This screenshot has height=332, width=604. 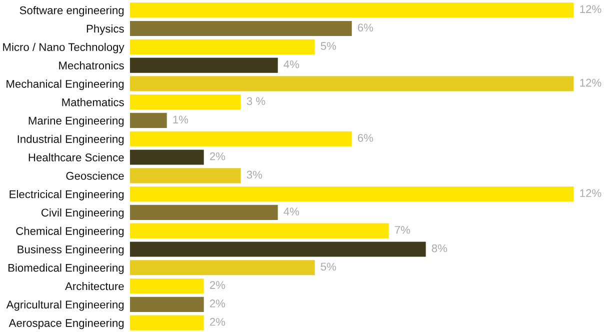 What do you see at coordinates (440, 248) in the screenshot?
I see `data-label: 8%` at bounding box center [440, 248].